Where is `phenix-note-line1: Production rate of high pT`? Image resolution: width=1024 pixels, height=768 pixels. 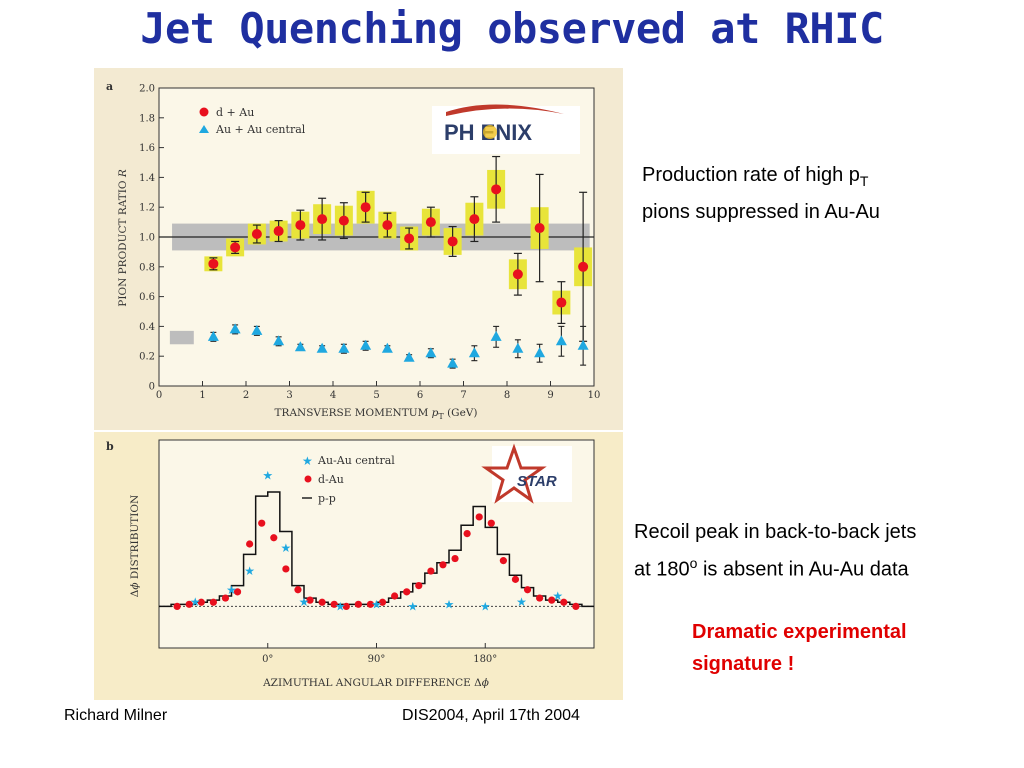
phenix-note-line1: Production rate of high pT is located at coordinates (761, 178).